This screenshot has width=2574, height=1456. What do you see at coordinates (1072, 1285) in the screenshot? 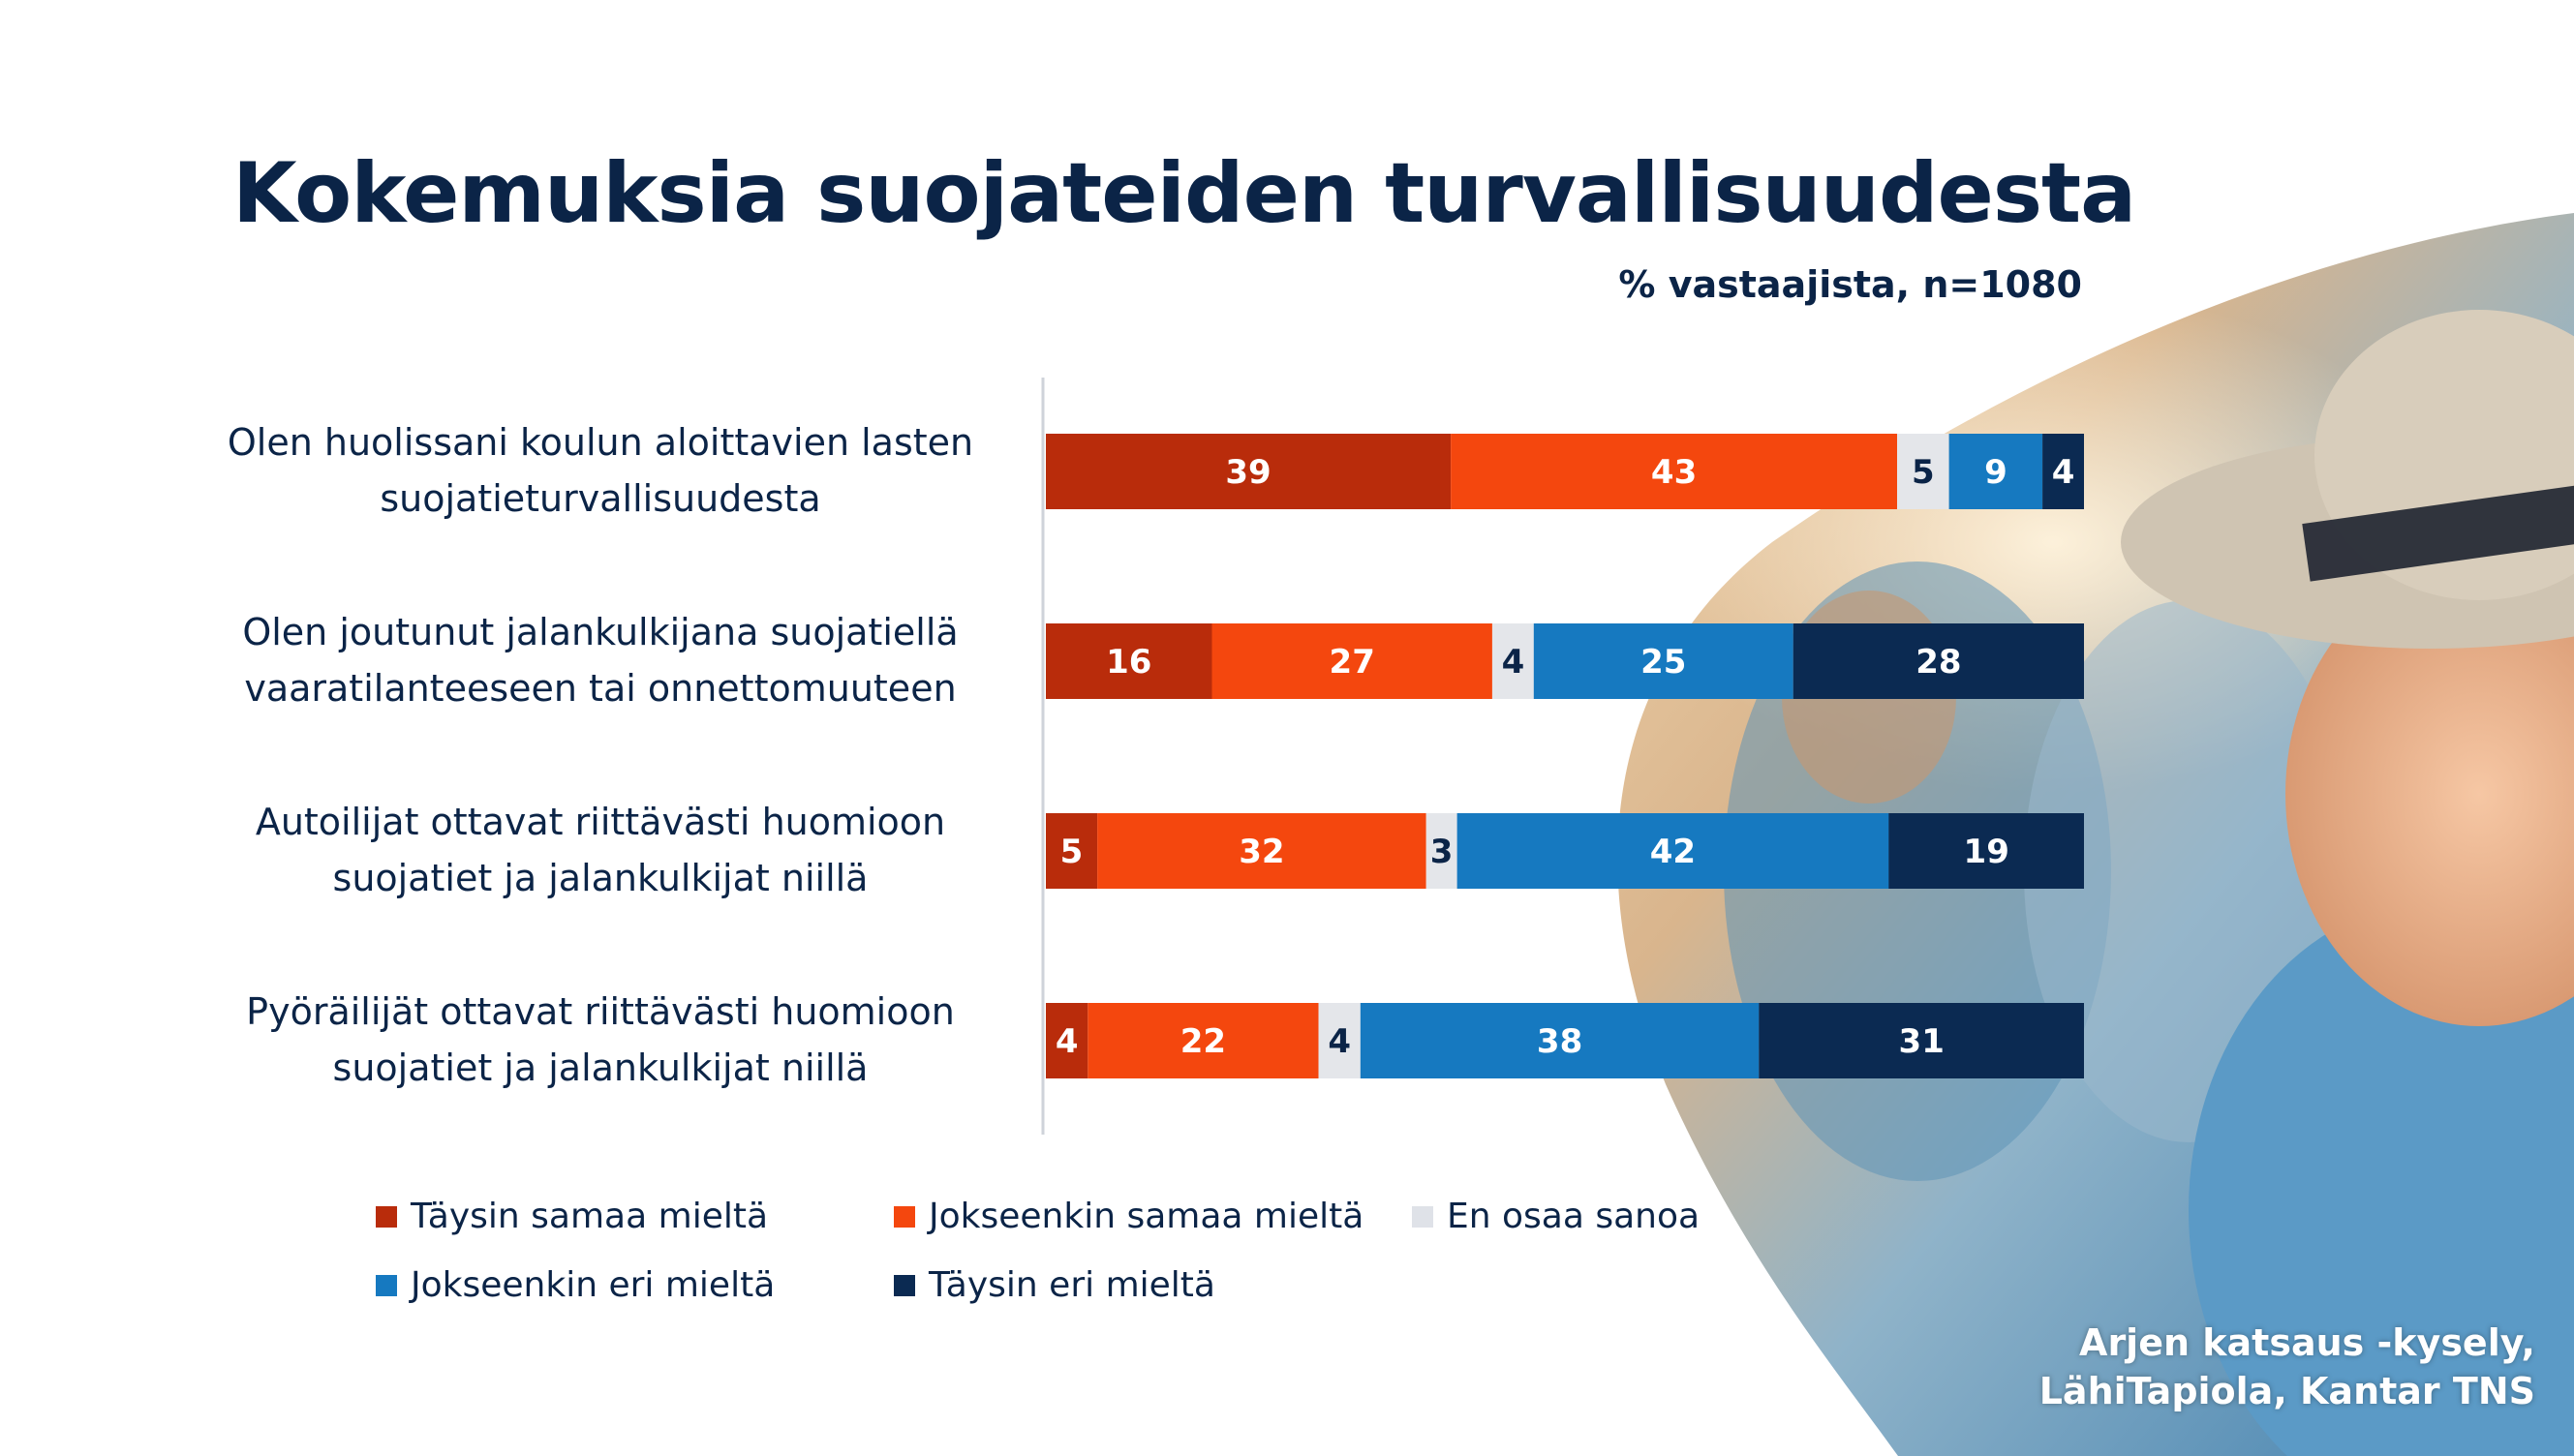
I see `legend-label: Täysin eri mieltä` at bounding box center [1072, 1285].